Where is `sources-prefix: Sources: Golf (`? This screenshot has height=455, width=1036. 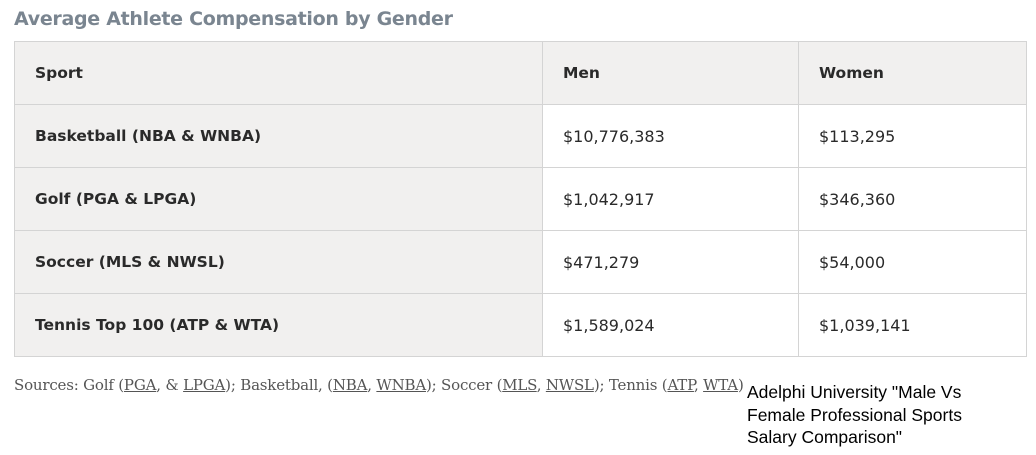 sources-prefix: Sources: Golf ( is located at coordinates (69, 385).